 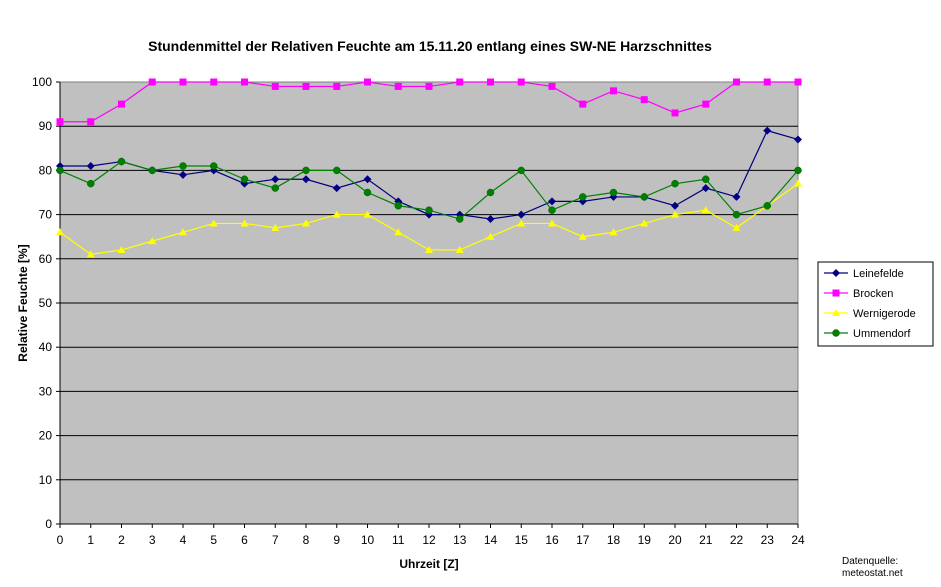 What do you see at coordinates (244, 540) in the screenshot?
I see `x-tick-label: 6` at bounding box center [244, 540].